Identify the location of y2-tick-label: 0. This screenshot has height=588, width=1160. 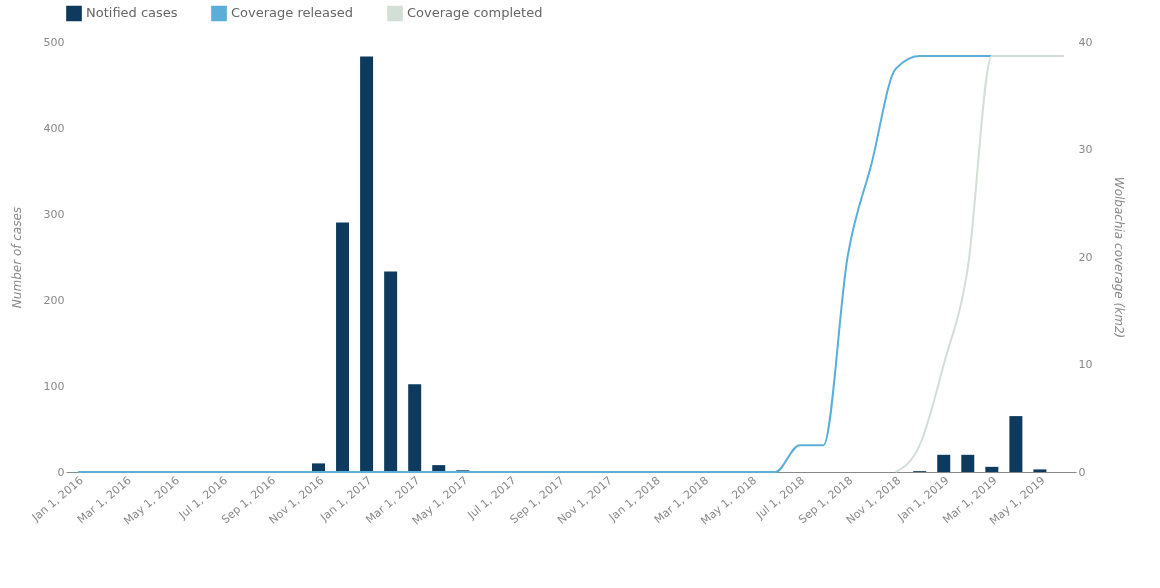
(1082, 472).